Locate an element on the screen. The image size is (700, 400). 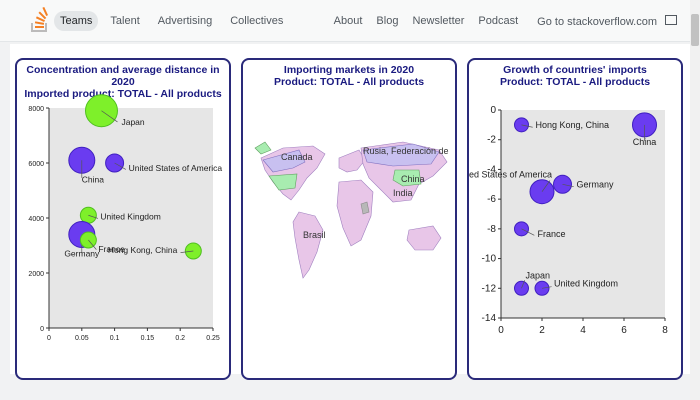
y-tick-label: 0 is located at coordinates (493, 110).